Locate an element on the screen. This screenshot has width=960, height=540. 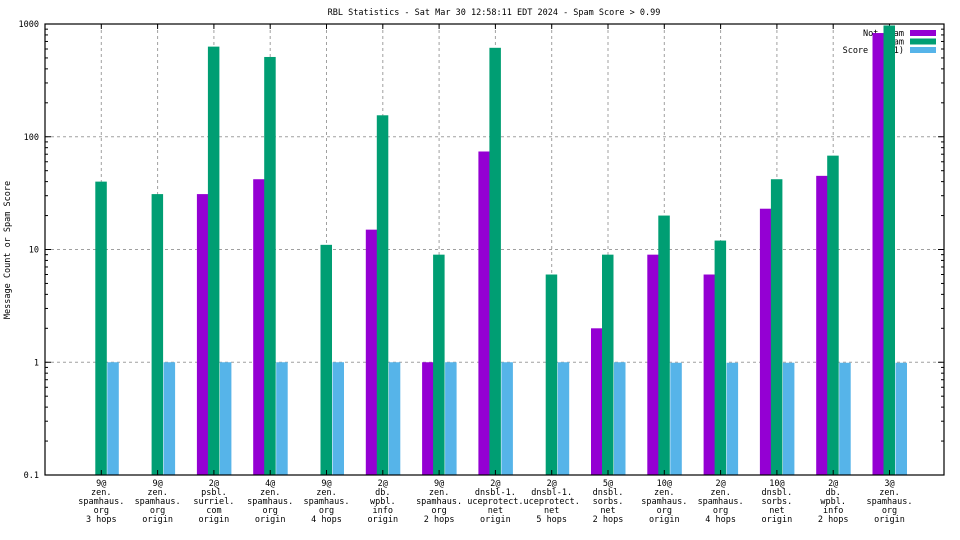
x-tick-label-line: dnsbl-1. is located at coordinates (495, 493).